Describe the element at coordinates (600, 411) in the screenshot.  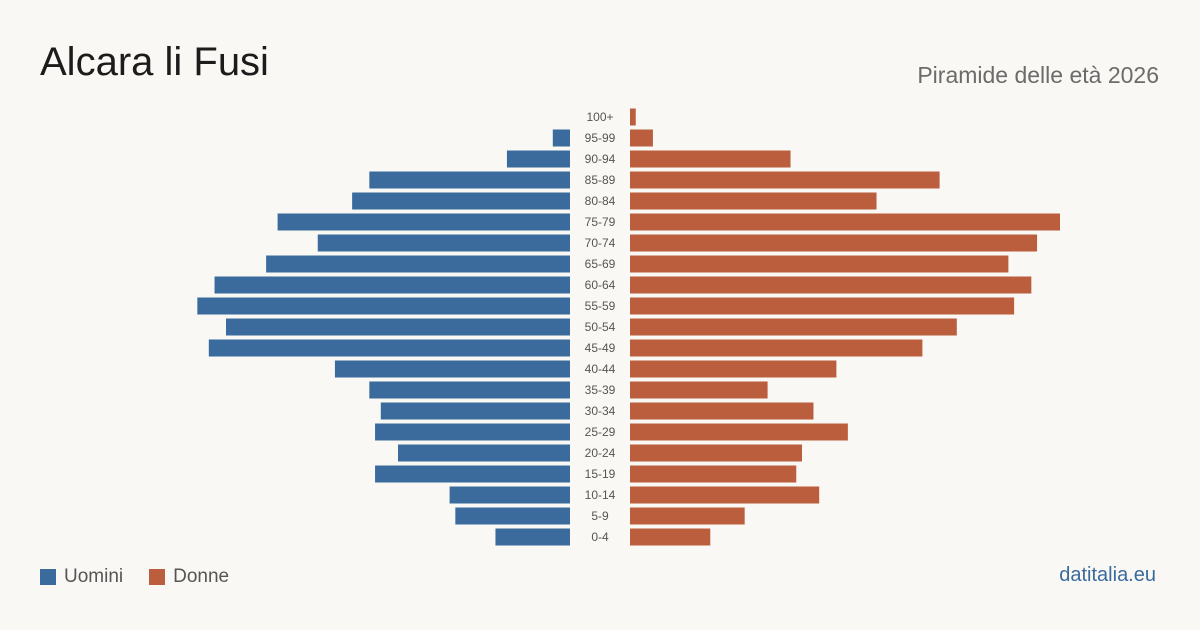
I see `age-label-30-34: 30-34` at that location.